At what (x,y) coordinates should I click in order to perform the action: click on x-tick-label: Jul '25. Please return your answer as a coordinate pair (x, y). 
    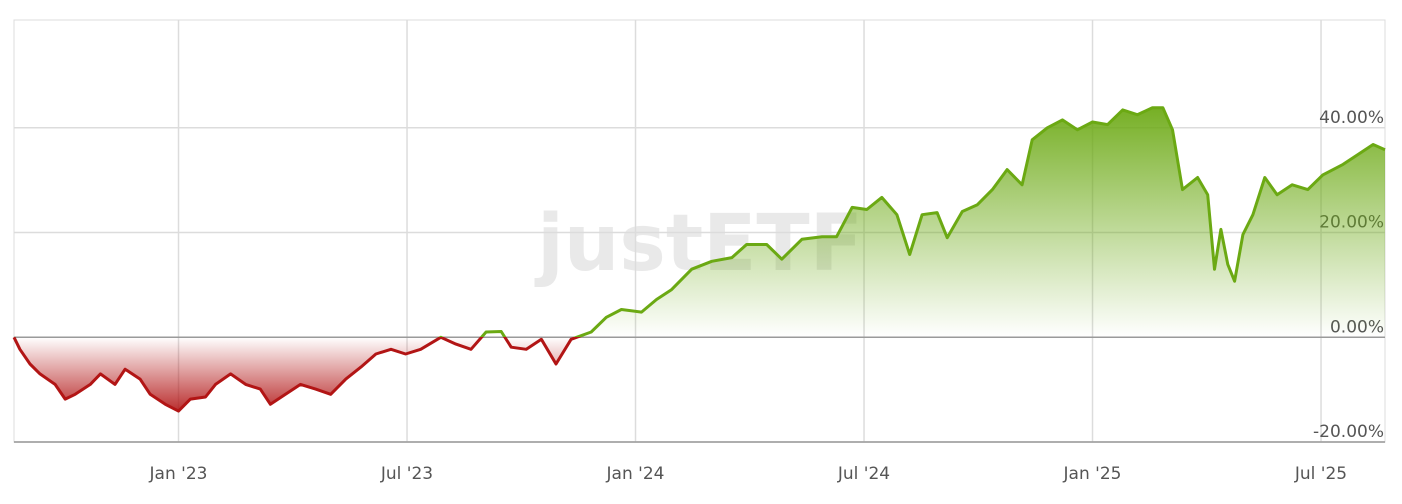
    Looking at the image, I should click on (1320, 474).